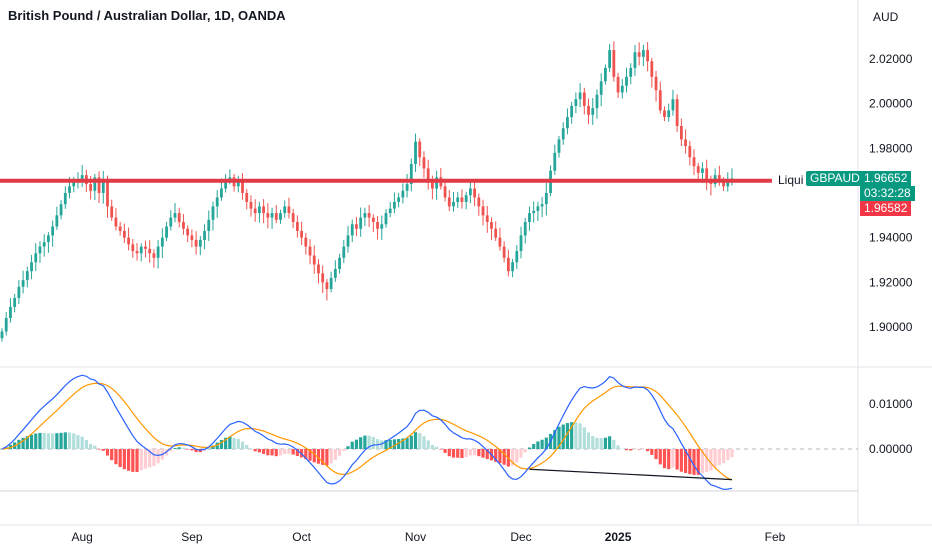 The height and width of the screenshot is (550, 932). What do you see at coordinates (367, 431) in the screenshot?
I see `macd-signal-line` at bounding box center [367, 431].